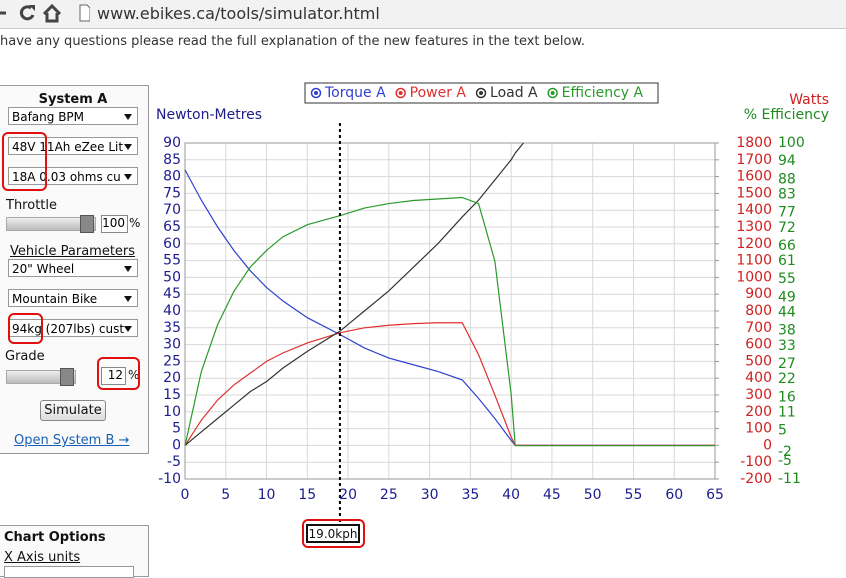  I want to click on motor-select: Bafang BPM, so click(73, 116).